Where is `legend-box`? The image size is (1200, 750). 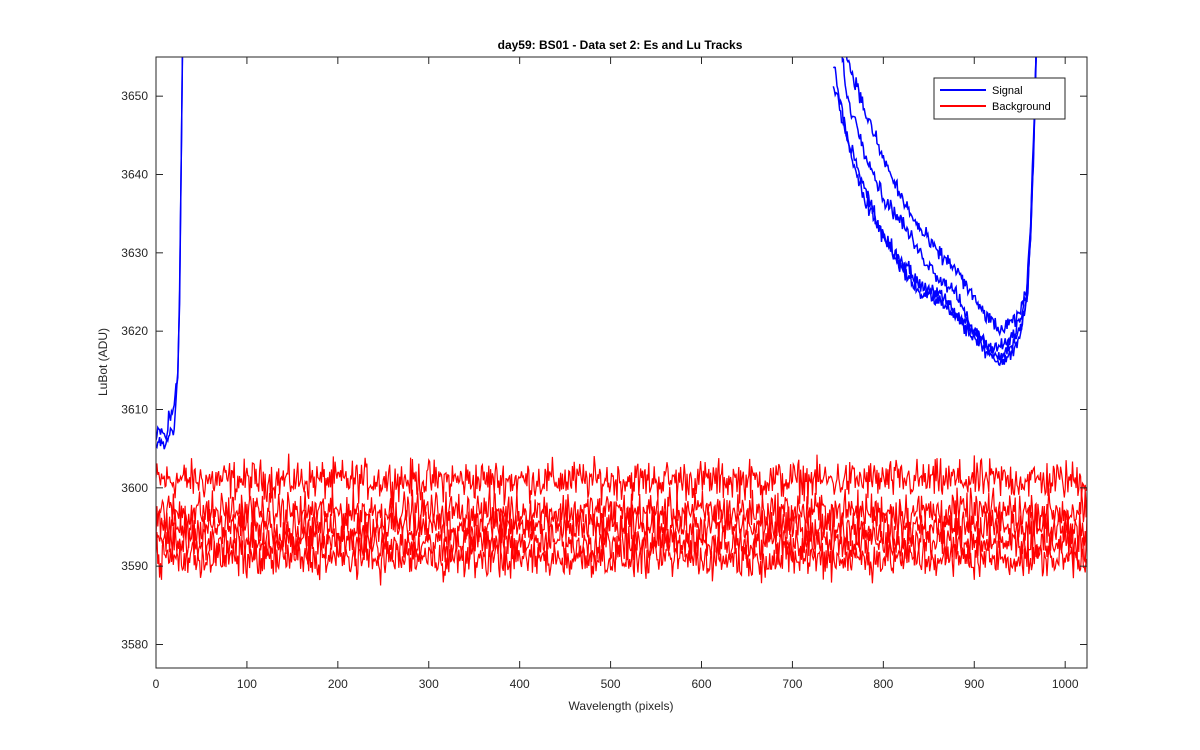
legend-box is located at coordinates (999, 98).